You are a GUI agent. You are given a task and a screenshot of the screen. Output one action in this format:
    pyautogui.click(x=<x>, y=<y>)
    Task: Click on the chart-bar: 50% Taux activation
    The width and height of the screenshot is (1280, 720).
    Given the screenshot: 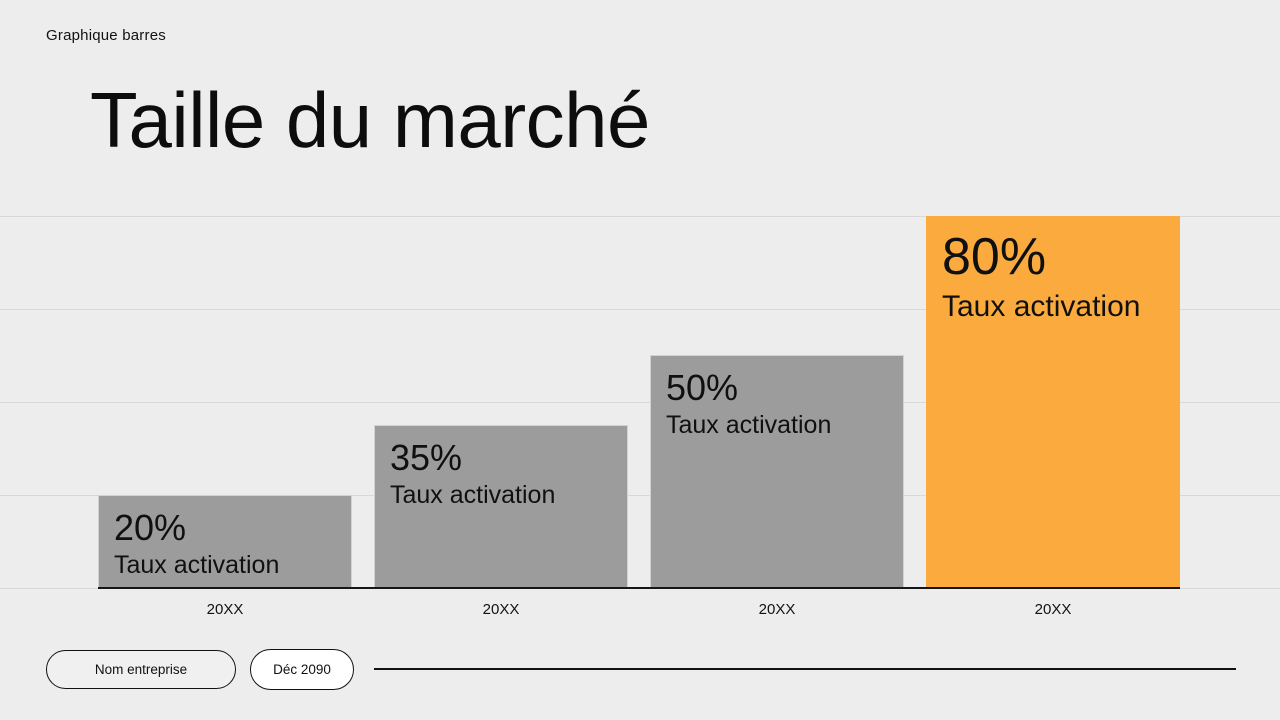 What is the action you would take?
    pyautogui.click(x=777, y=471)
    